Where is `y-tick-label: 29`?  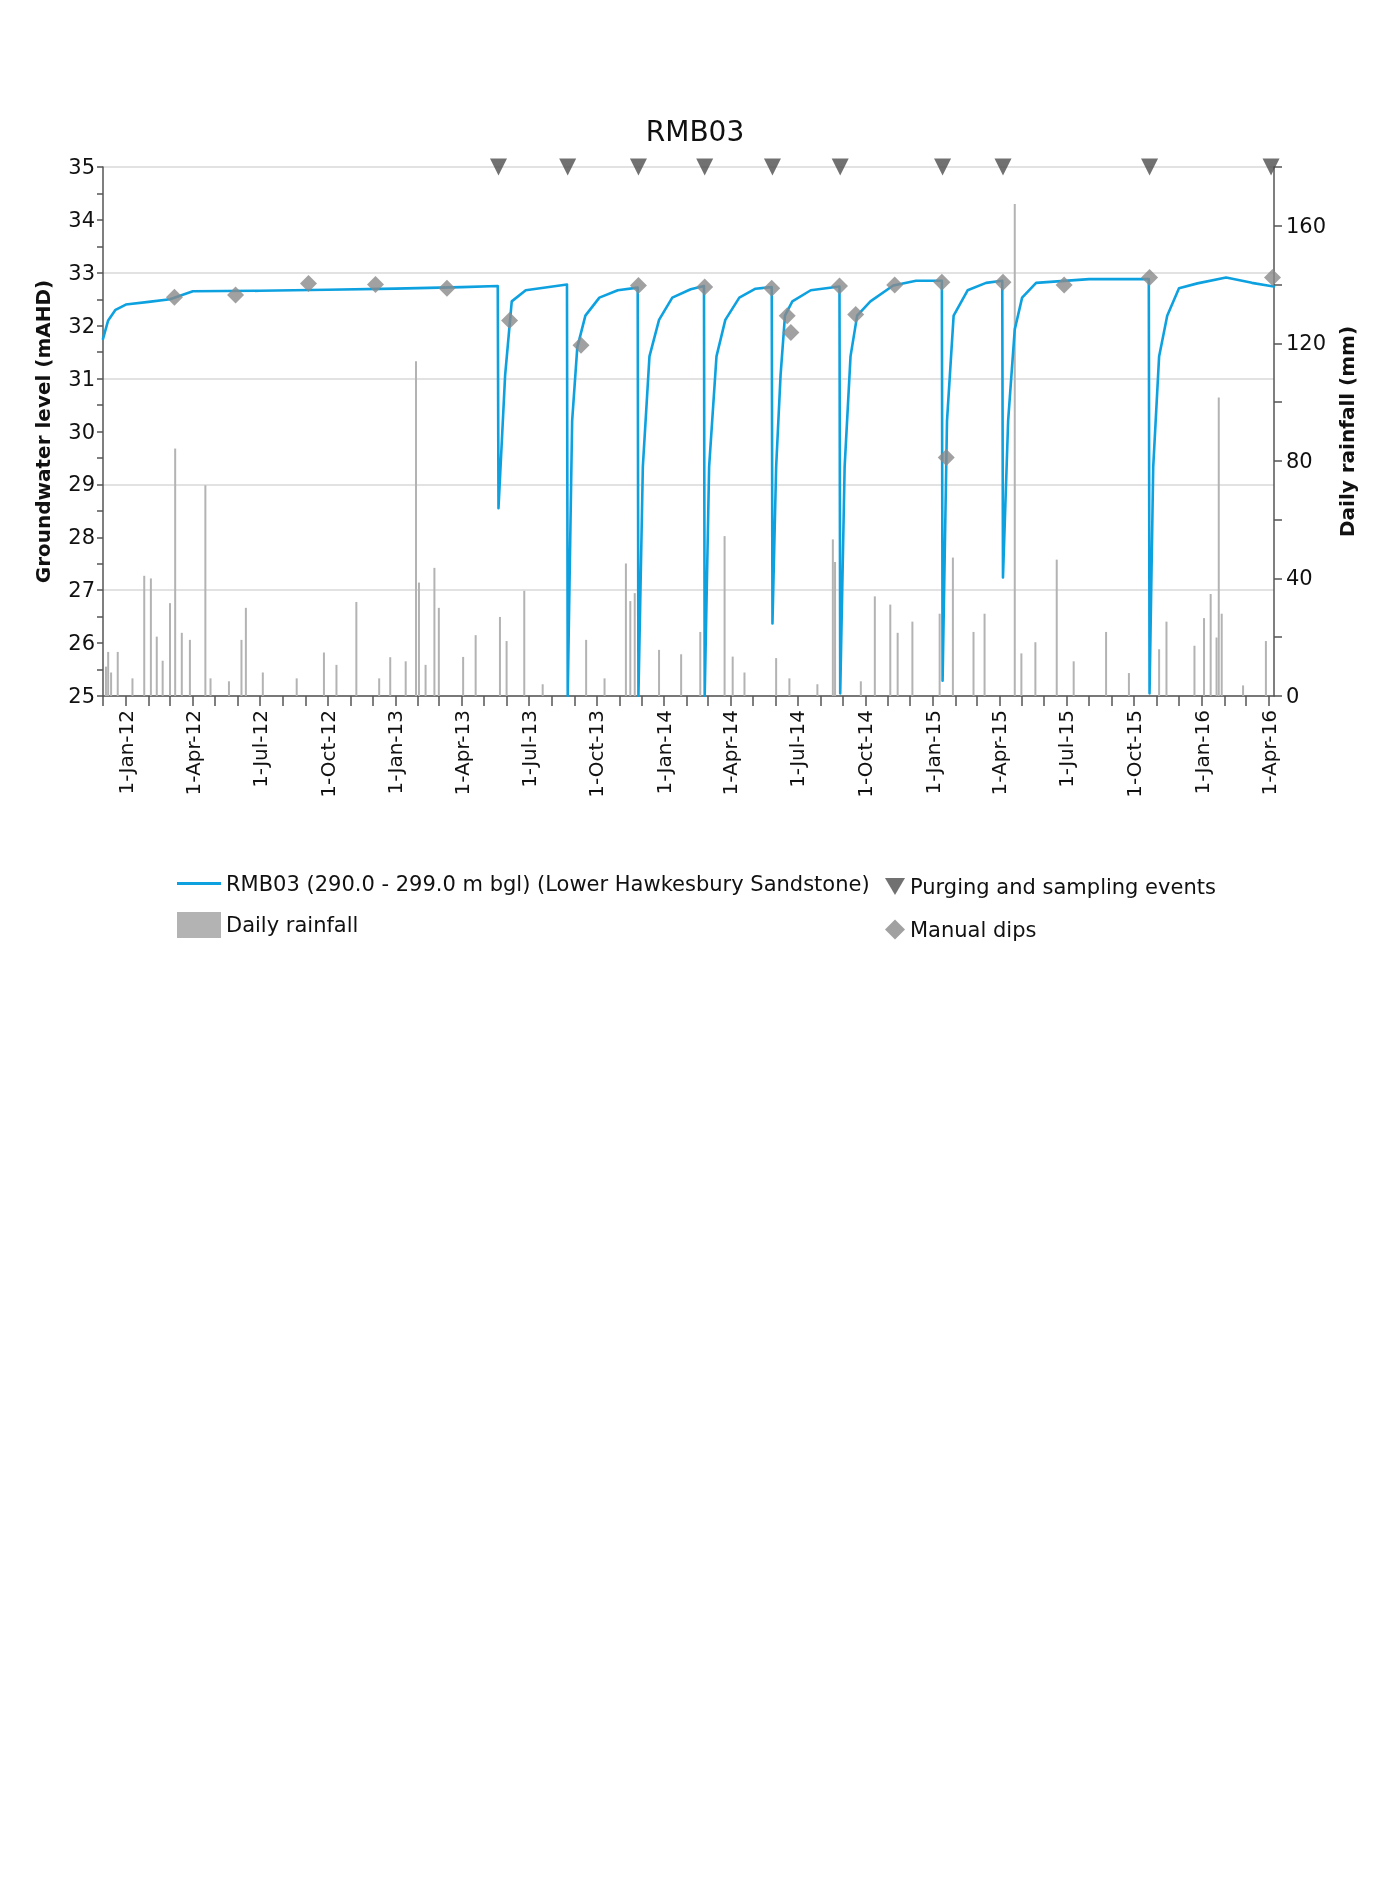 y-tick-label: 29 is located at coordinates (81, 484).